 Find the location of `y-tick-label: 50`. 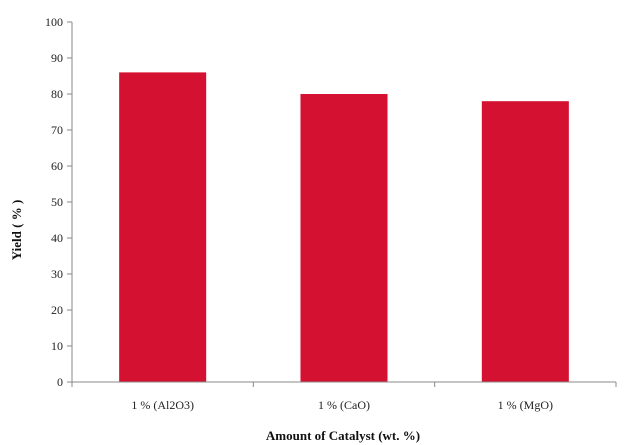

y-tick-label: 50 is located at coordinates (57, 202).